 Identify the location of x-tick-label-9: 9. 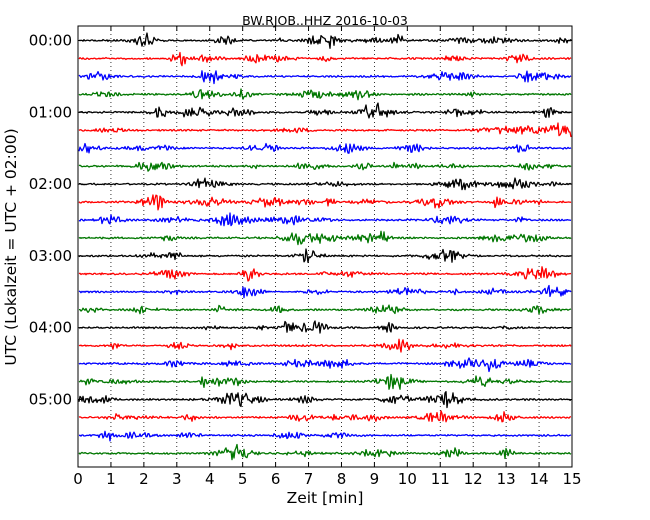
(375, 479).